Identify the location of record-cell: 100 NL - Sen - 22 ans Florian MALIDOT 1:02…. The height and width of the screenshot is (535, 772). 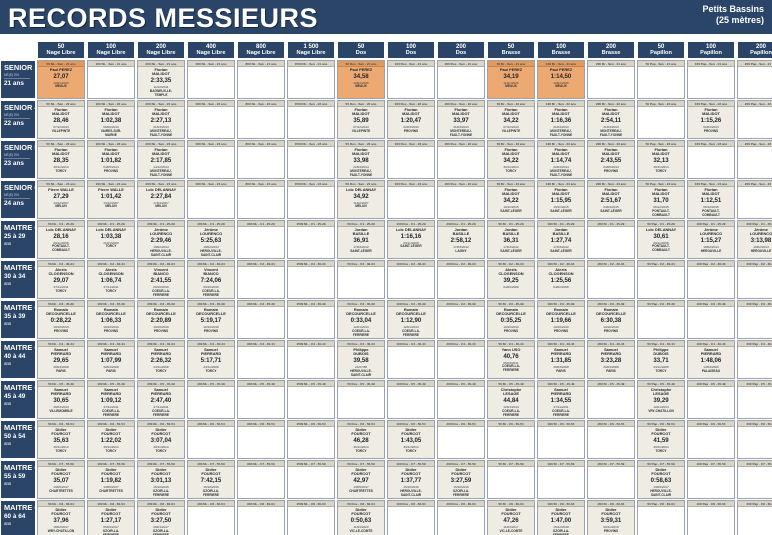
(111, 119).